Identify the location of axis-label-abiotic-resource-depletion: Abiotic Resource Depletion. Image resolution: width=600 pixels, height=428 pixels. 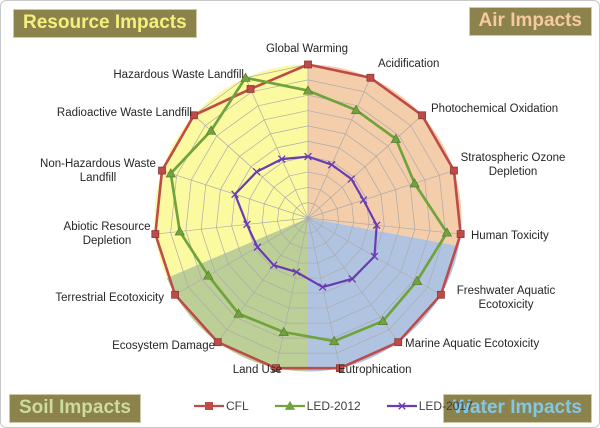
(107, 234).